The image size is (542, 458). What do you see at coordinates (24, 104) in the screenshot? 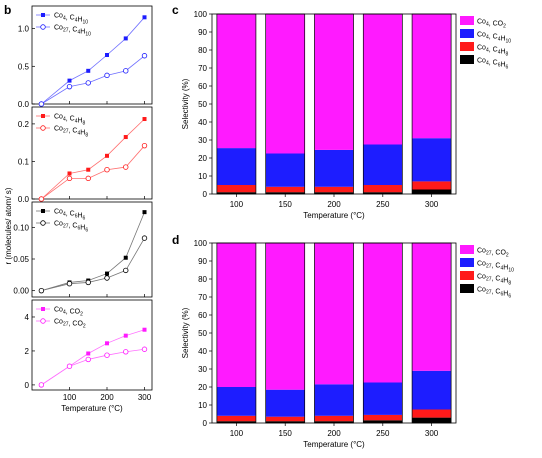
I see `y-tick-label: 0.0` at bounding box center [24, 104].